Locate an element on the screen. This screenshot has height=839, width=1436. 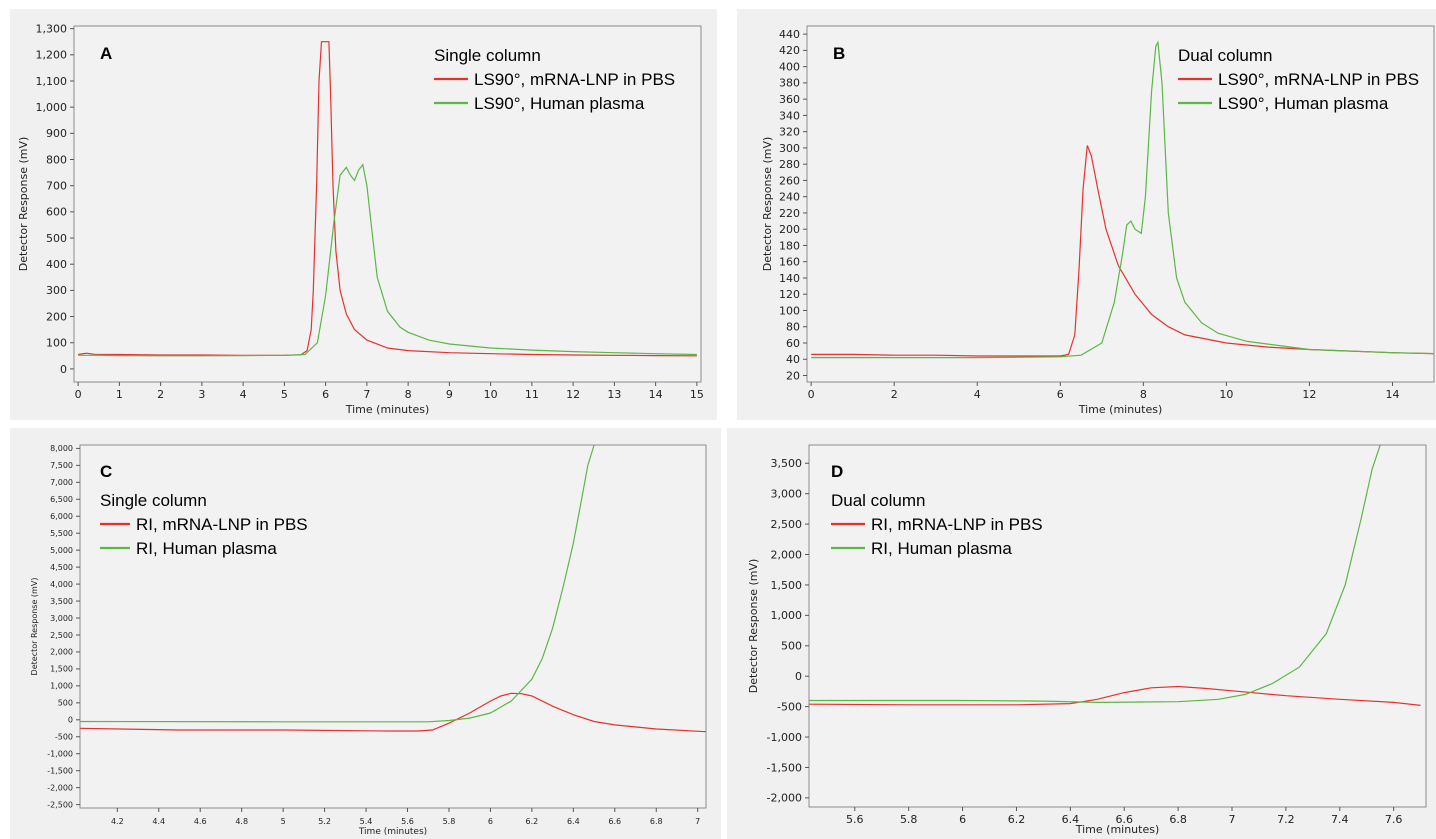
y-tick-label: 0 is located at coordinates (798, 676).